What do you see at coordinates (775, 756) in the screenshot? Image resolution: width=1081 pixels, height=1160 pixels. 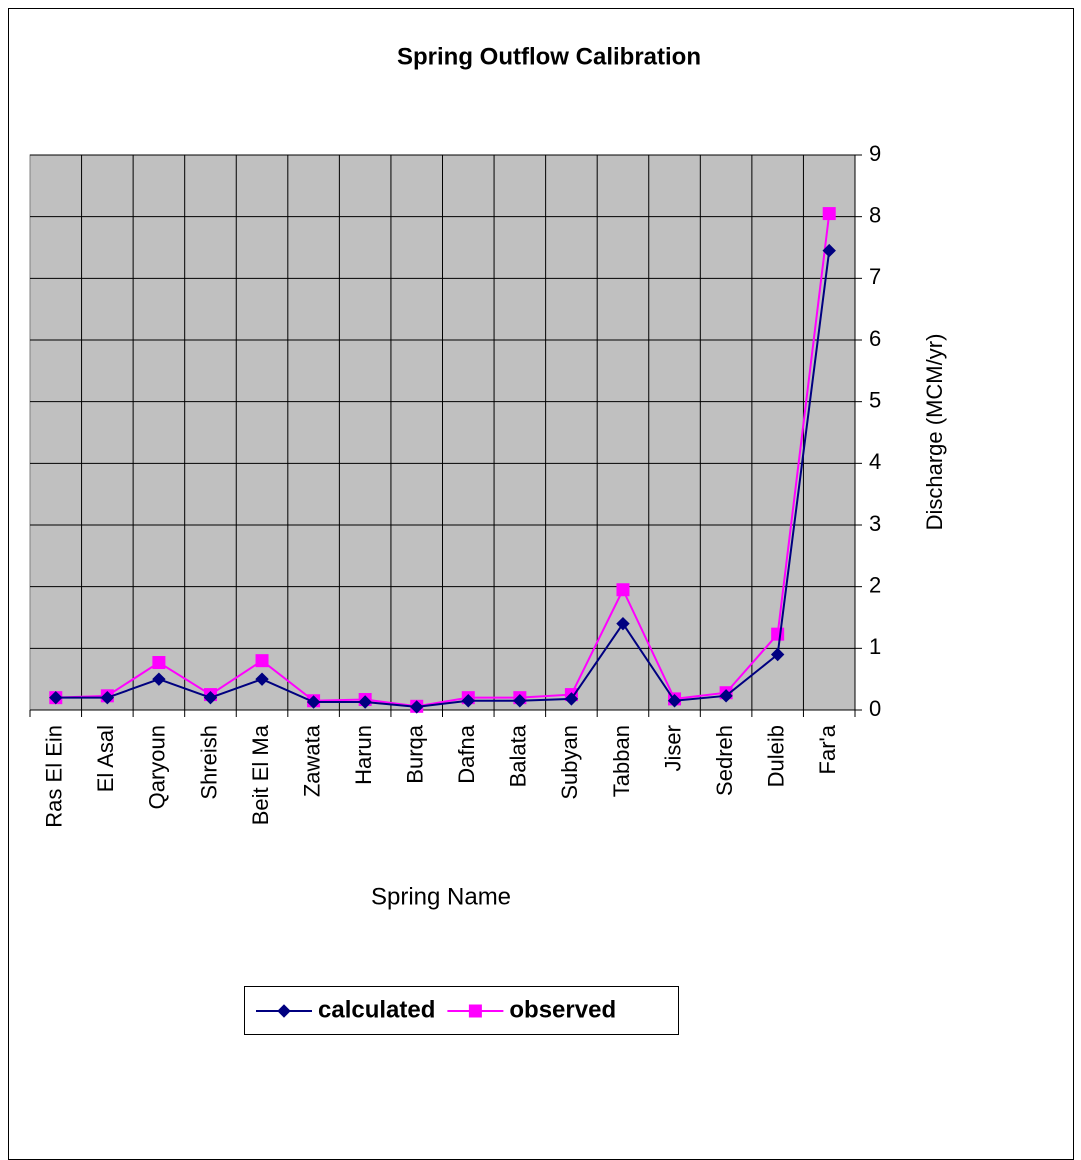 I see `x-tick-label: Duleib` at bounding box center [775, 756].